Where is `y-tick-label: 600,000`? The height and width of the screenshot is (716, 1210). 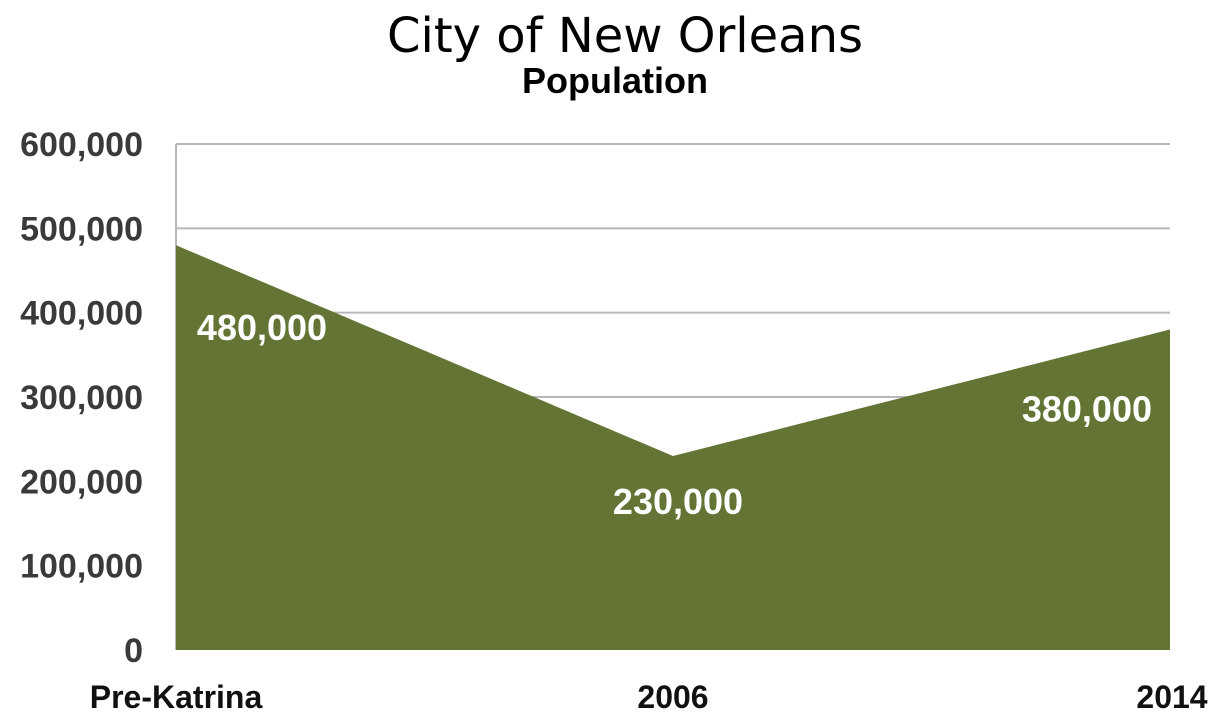 y-tick-label: 600,000 is located at coordinates (81, 145).